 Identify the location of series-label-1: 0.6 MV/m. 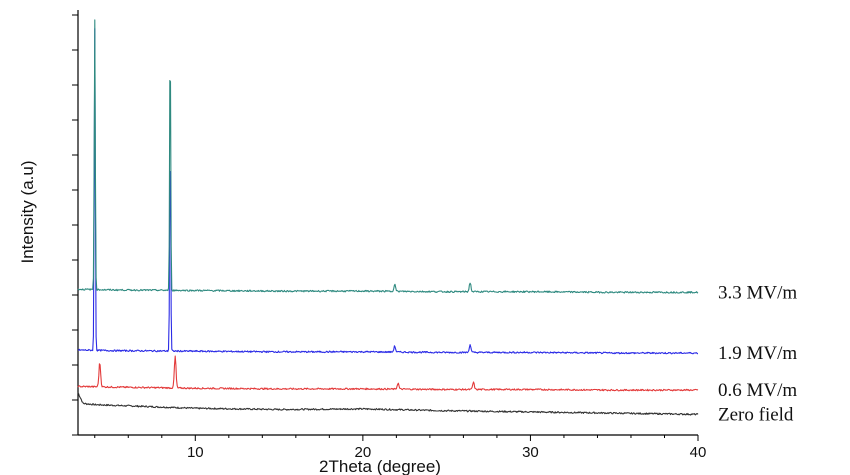
(757, 390).